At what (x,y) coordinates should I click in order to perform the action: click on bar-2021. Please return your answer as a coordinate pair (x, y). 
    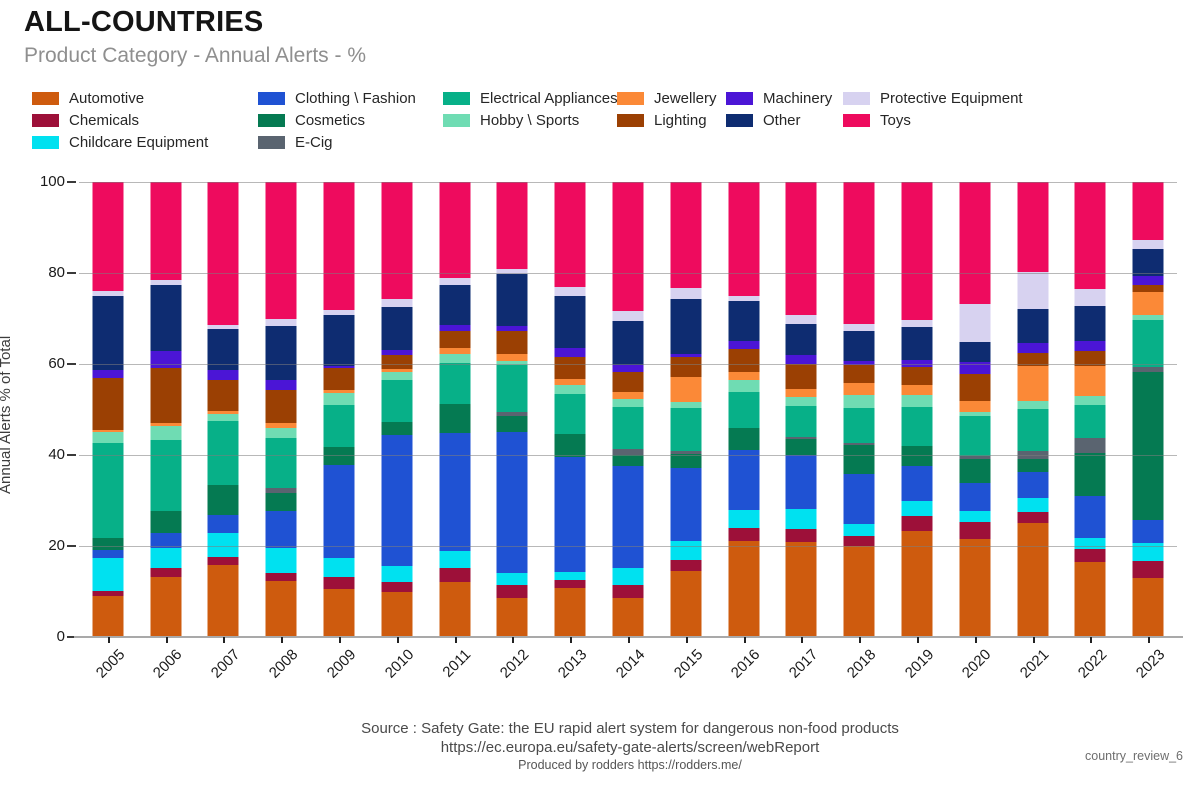
    Looking at the image, I should click on (1033, 409).